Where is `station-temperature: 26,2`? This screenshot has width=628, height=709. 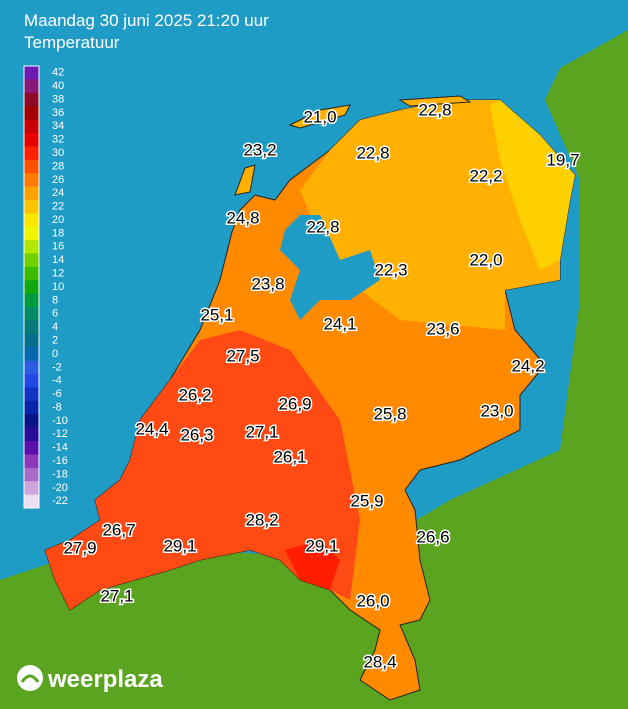 station-temperature: 26,2 is located at coordinates (194, 394).